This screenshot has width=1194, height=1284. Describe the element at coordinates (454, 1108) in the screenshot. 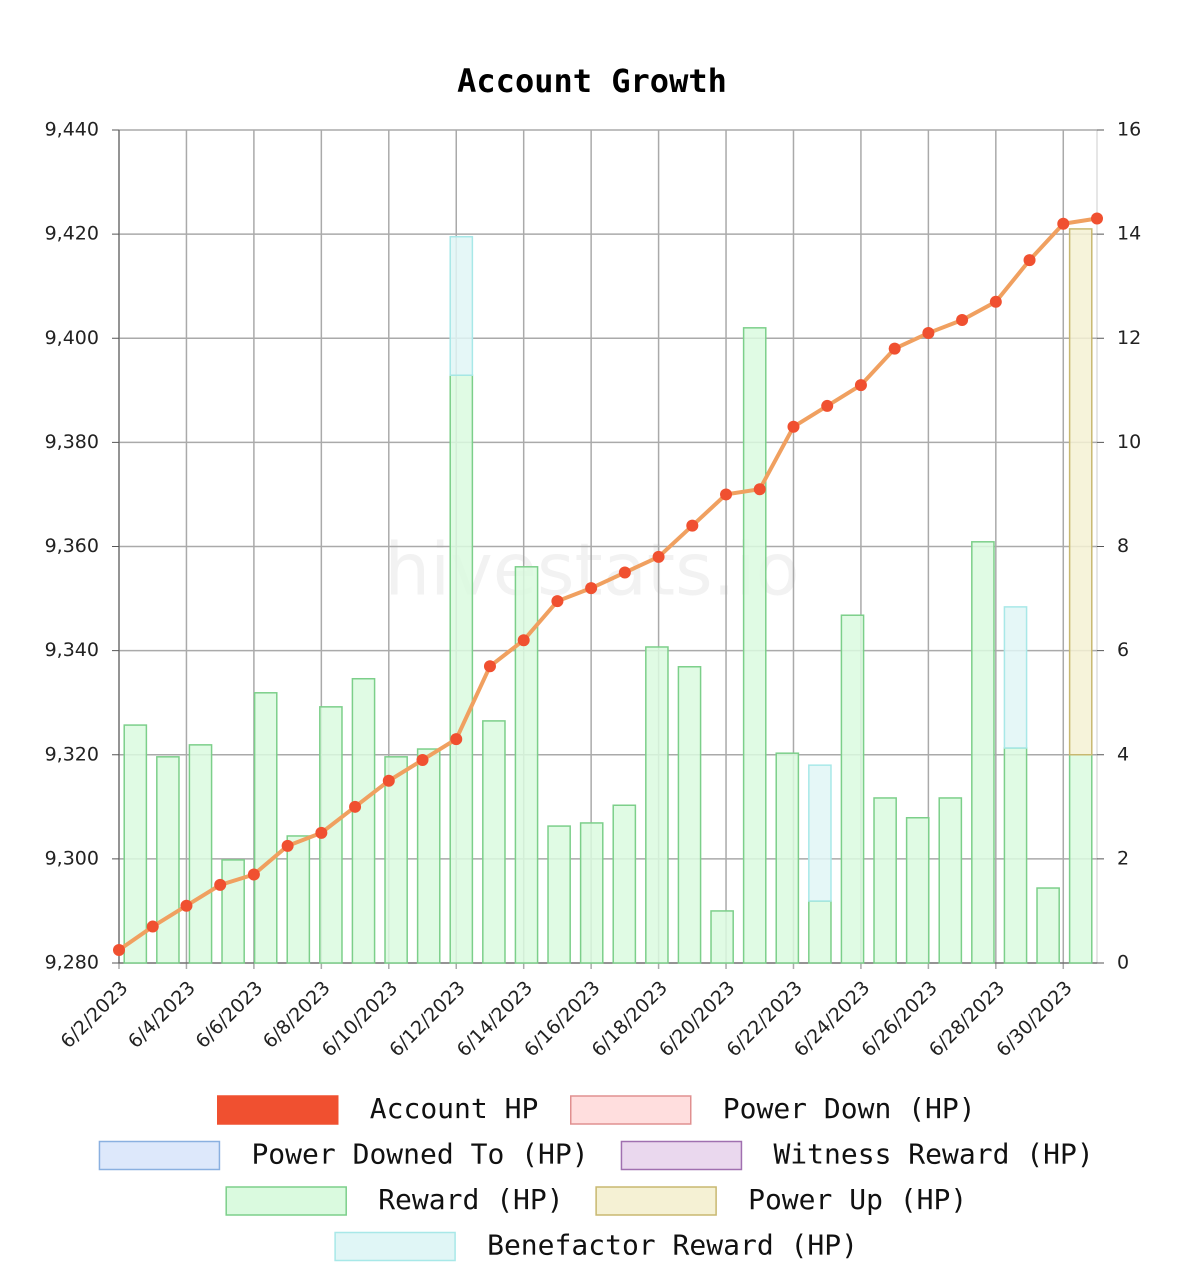

I see `legend-label: Account HP` at that location.